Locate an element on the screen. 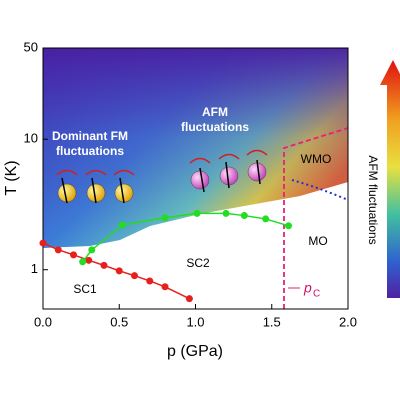  x-axis-label: p (GPa) is located at coordinates (195, 351).